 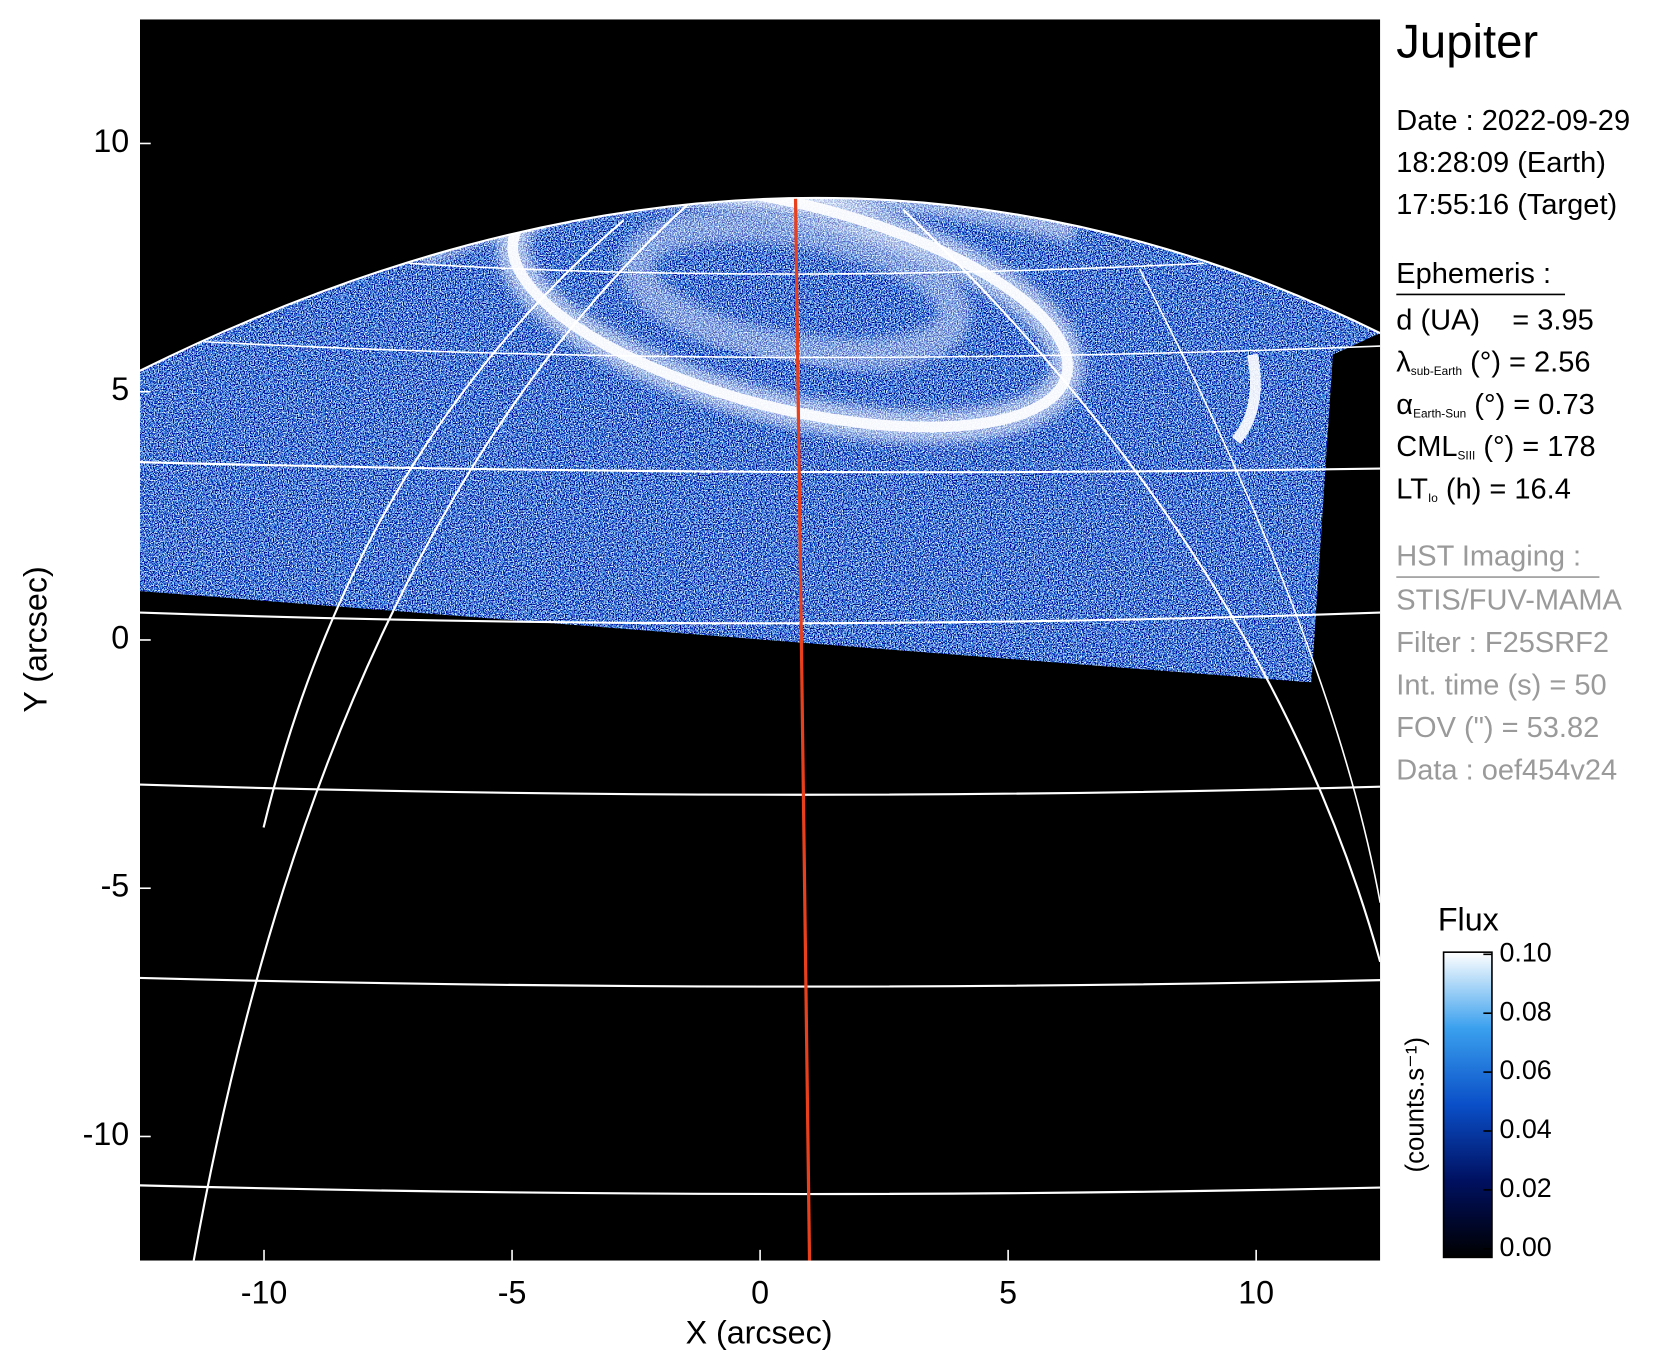 I want to click on hst-line: STIS/FUV-MAMA, so click(x=1509, y=600).